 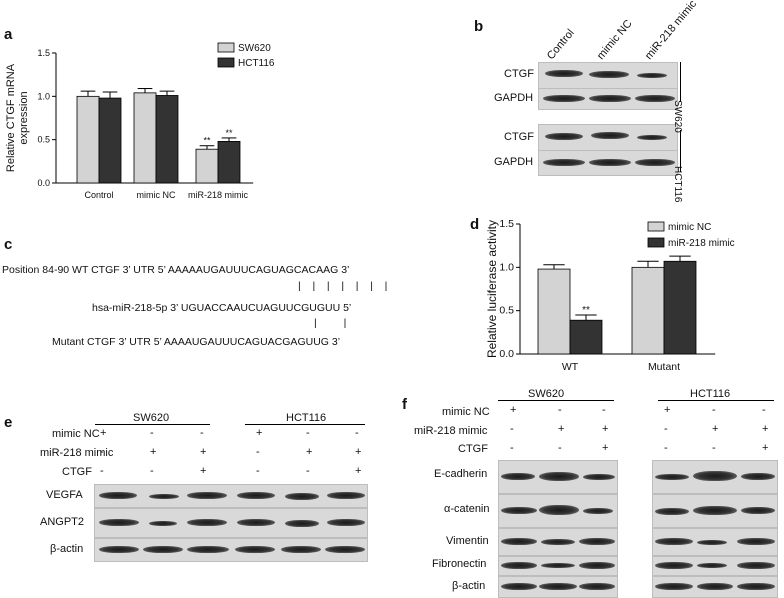 What do you see at coordinates (77, 453) in the screenshot?
I see `blot-e-cond-mir218: miR-218 mimic` at bounding box center [77, 453].